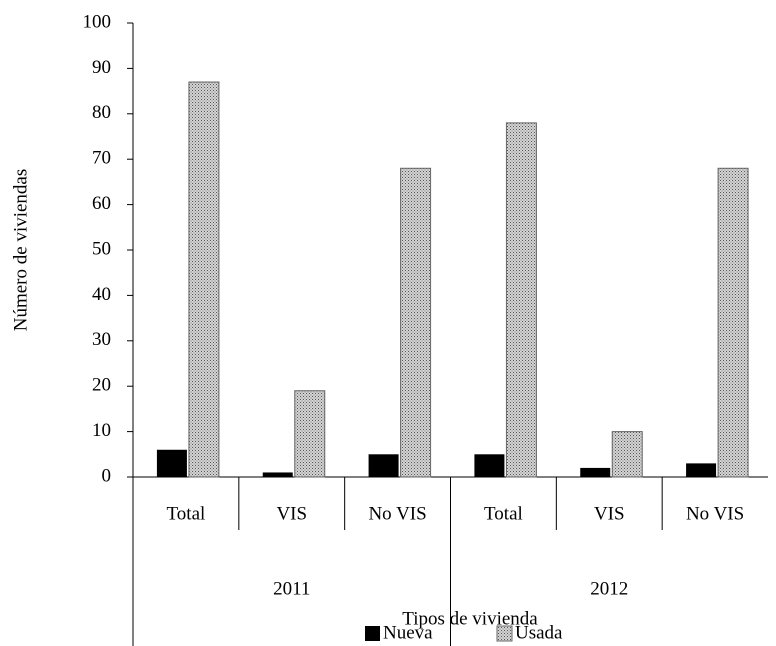 This screenshot has height=646, width=776. I want to click on x-axis-title: Tipos de vivienda, so click(470, 618).